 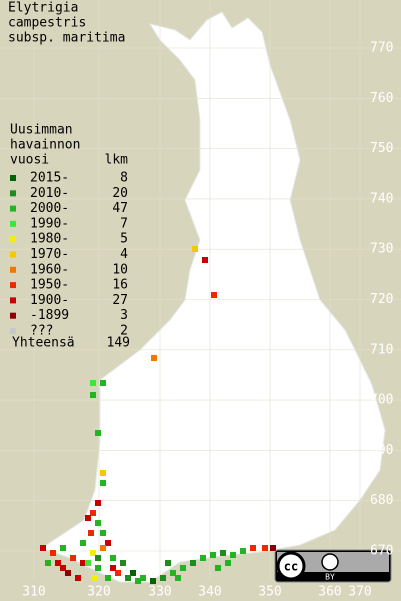 What do you see at coordinates (381, 349) in the screenshot?
I see `grid-label: 710` at bounding box center [381, 349].